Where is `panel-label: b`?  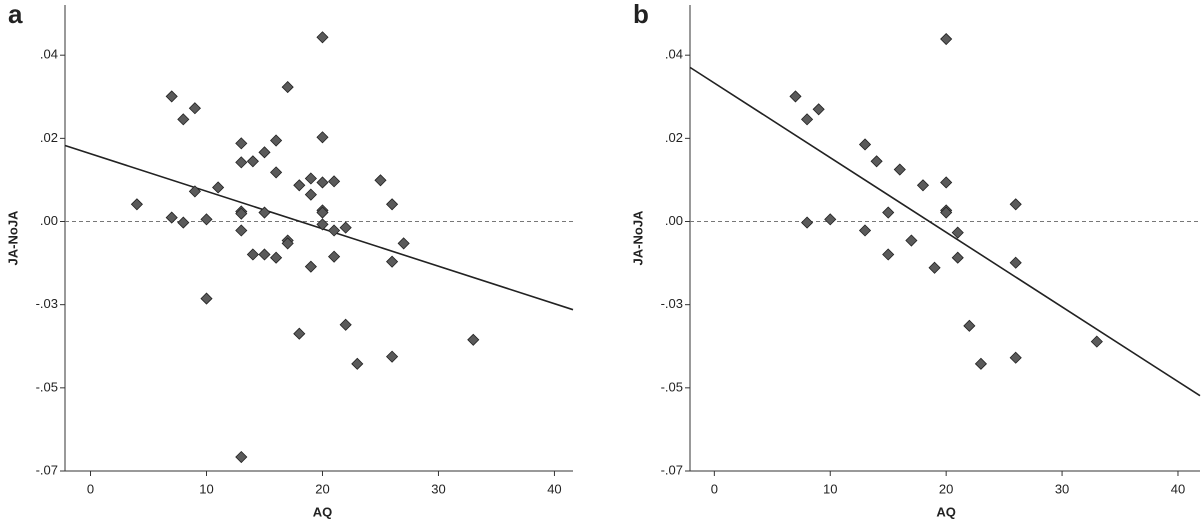 panel-label: b is located at coordinates (641, 14).